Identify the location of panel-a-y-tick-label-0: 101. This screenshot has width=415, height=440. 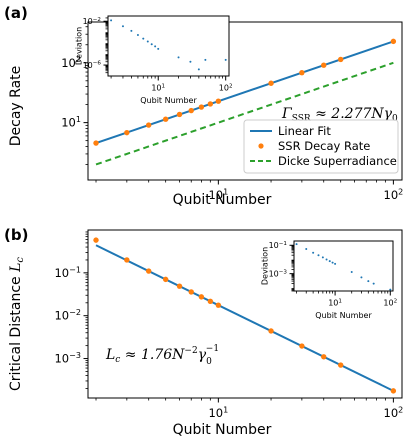
(71, 122).